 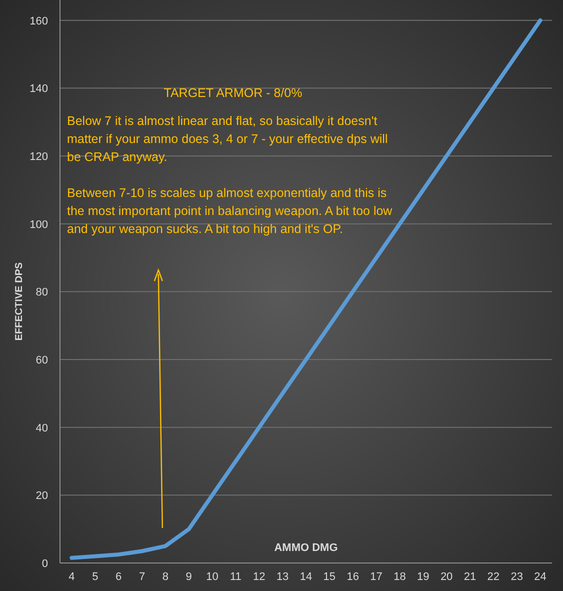 What do you see at coordinates (306, 577) in the screenshot?
I see `x-tick-label: 14` at bounding box center [306, 577].